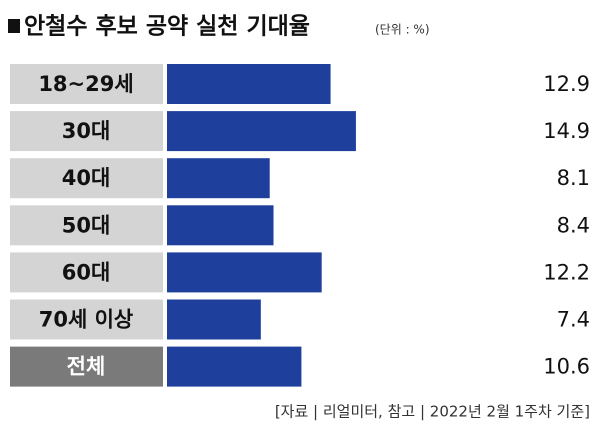 This screenshot has width=600, height=437. I want to click on unit-label: (단위 : %), so click(402, 30).